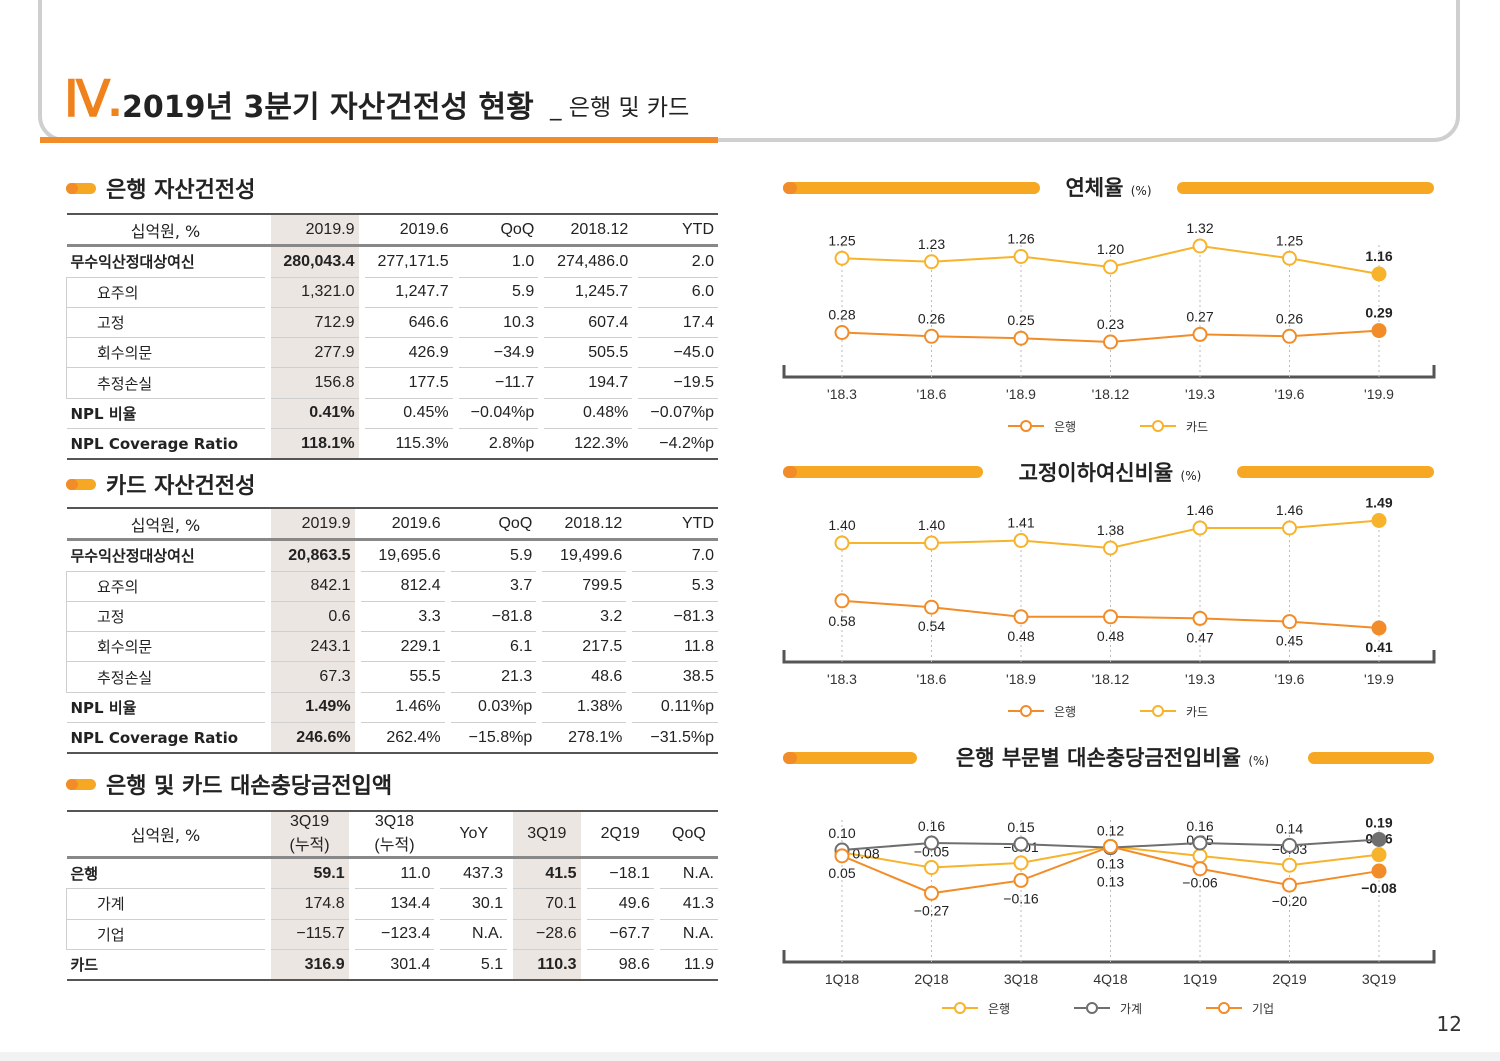  Describe the element at coordinates (584, 617) in the screenshot. I see `table-cell: 3.2` at that location.